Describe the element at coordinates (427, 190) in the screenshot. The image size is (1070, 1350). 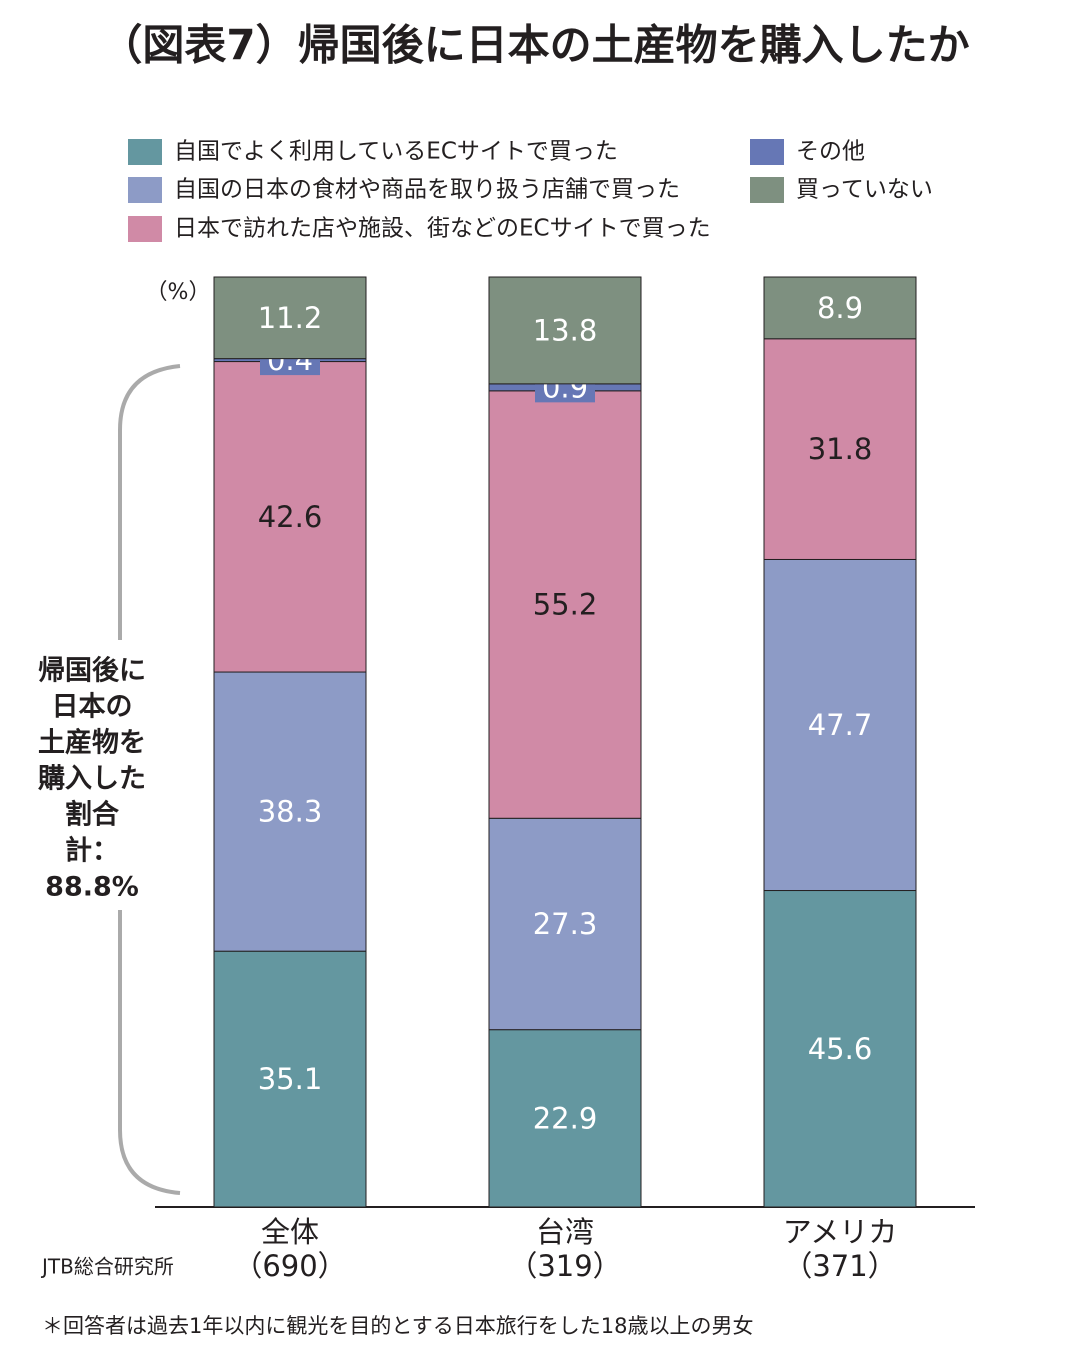
I see `legend-label: 自国の日本の食材や商品を取り扱う店舗で買った` at that location.